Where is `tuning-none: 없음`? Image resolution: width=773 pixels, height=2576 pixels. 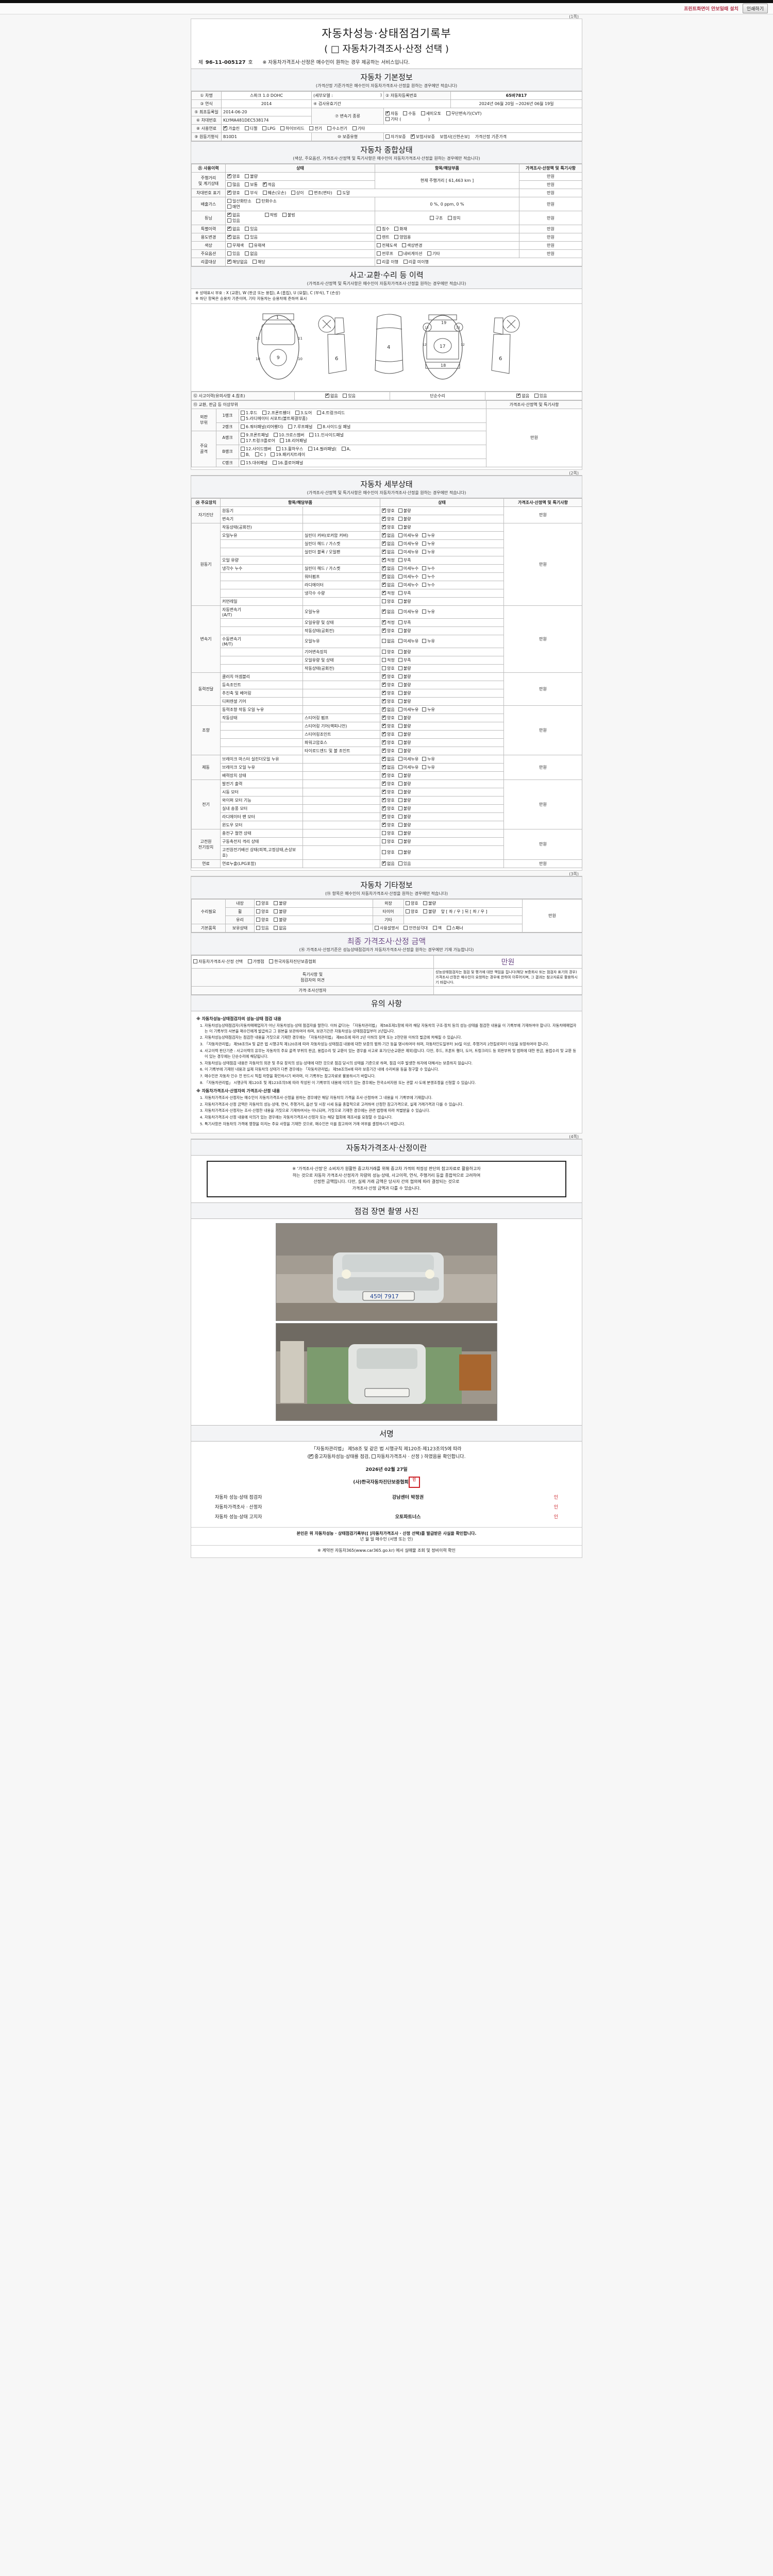
tuning-none: 없음 is located at coordinates (233, 215).